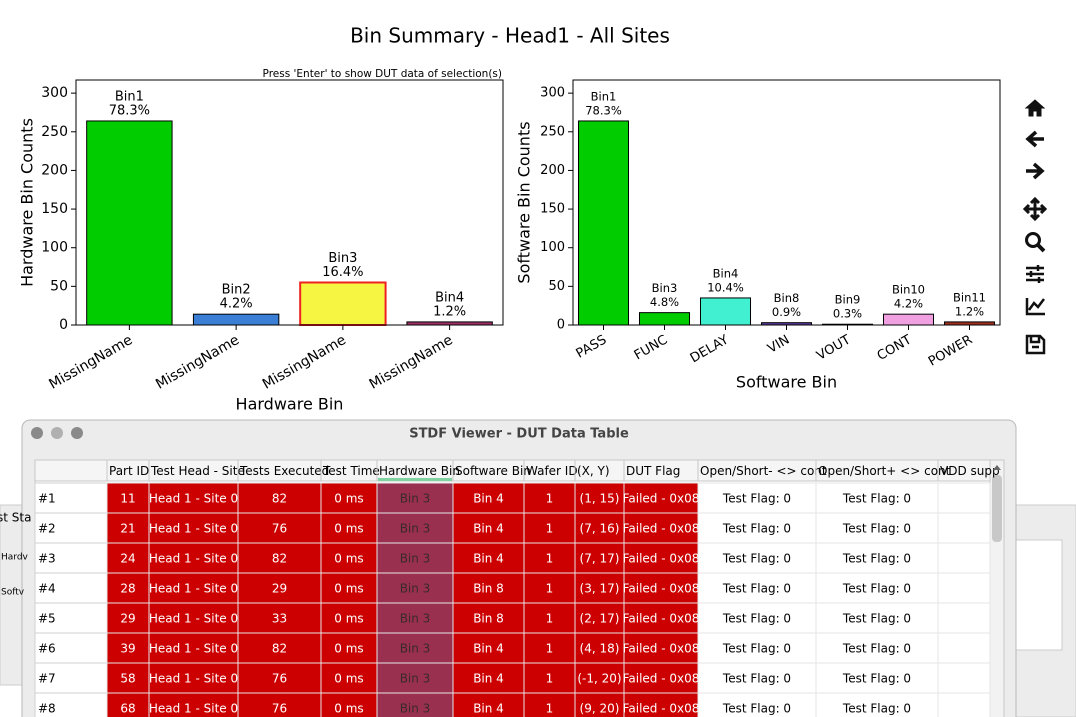  I want to click on zoom-button, so click(1035, 242).